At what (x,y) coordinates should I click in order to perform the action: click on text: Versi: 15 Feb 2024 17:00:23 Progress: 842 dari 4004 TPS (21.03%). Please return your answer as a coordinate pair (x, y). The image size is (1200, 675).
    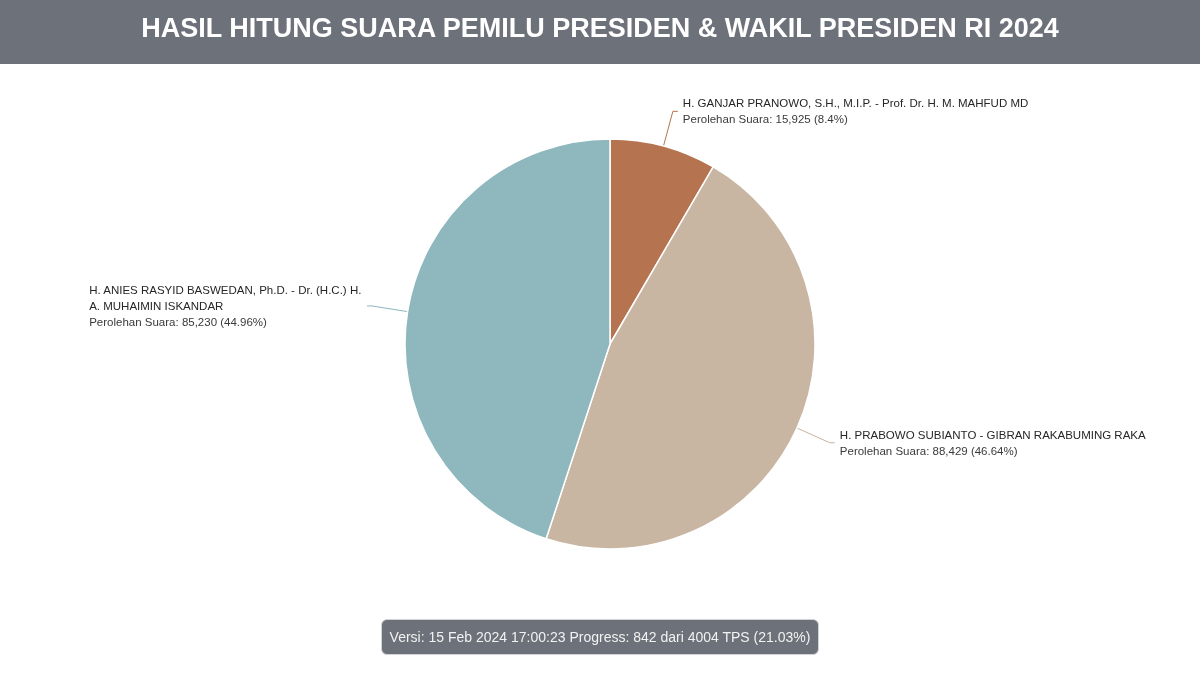
    Looking at the image, I should click on (600, 637).